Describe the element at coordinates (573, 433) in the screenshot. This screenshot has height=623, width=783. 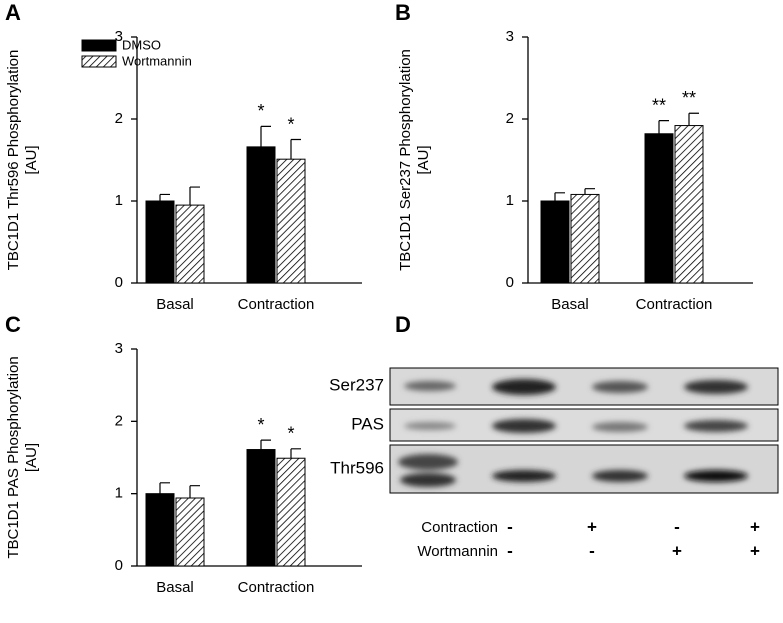
I see `blot-bands` at that location.